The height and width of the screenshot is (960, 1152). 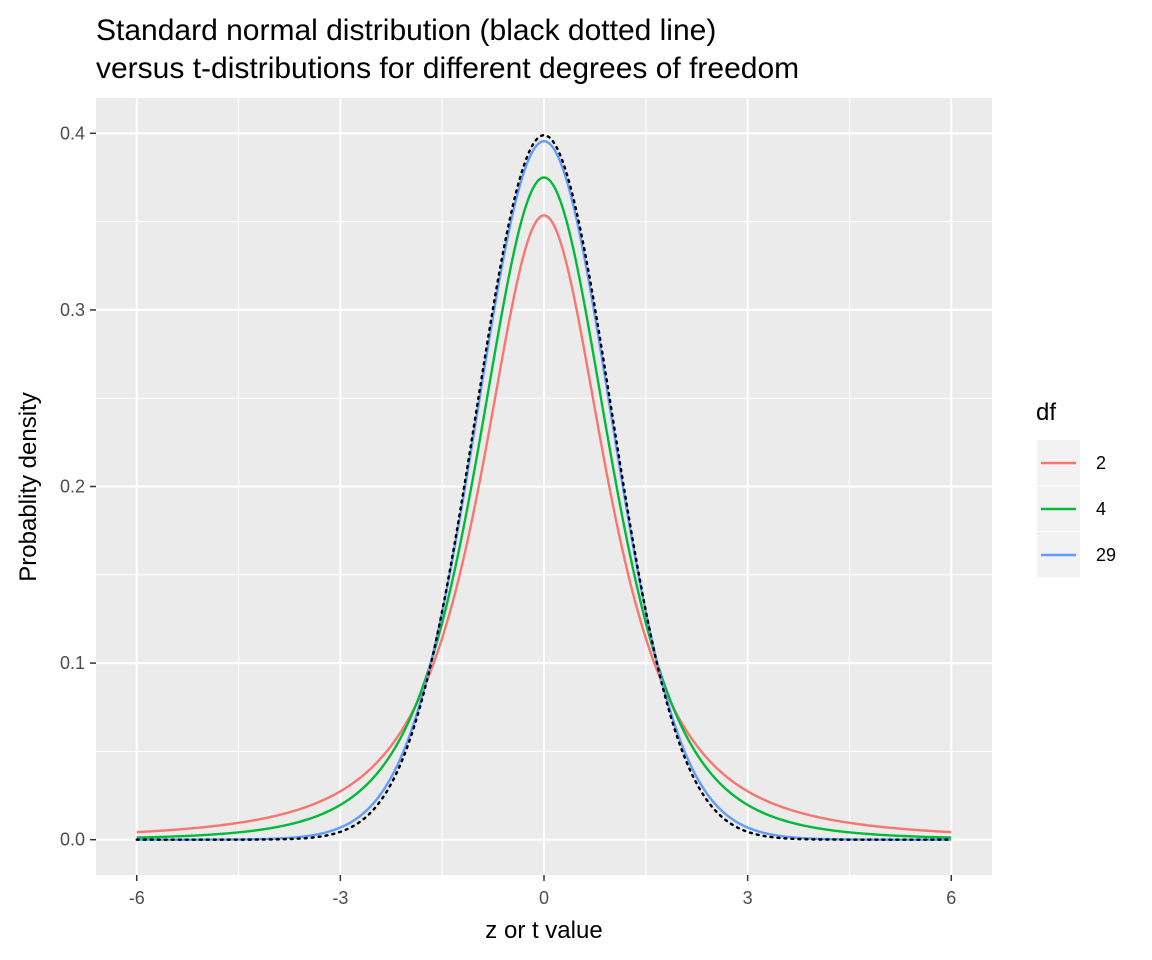 What do you see at coordinates (72, 487) in the screenshot?
I see `y-tick-label: 0.2` at bounding box center [72, 487].